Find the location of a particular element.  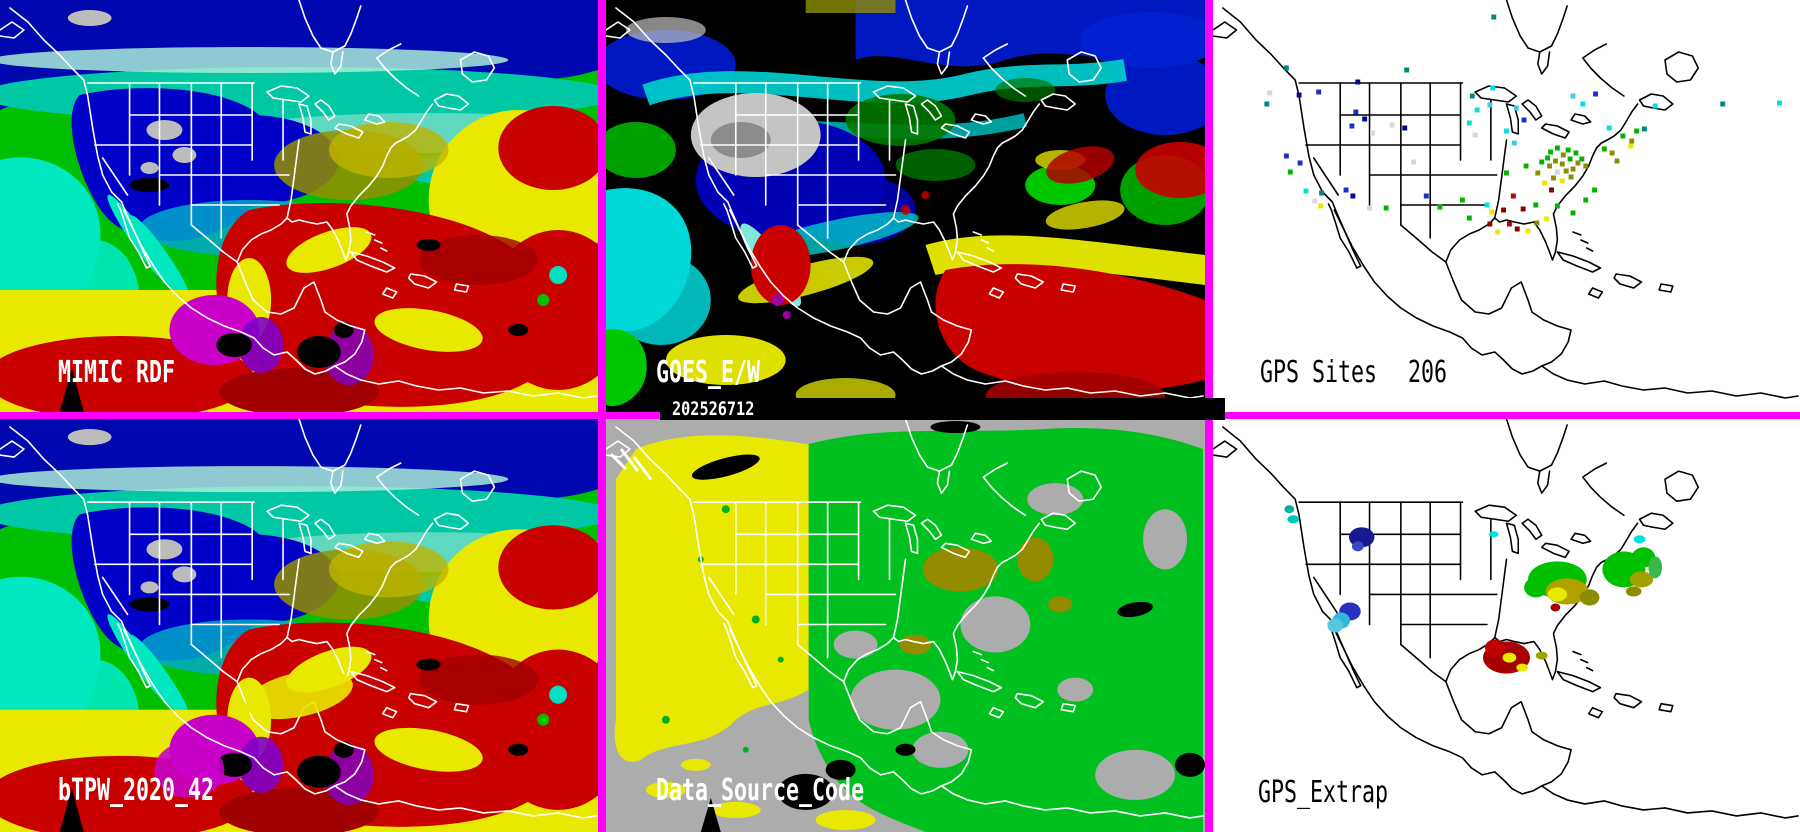

data-source-code-label: Data_Source_Code is located at coordinates (760, 790).